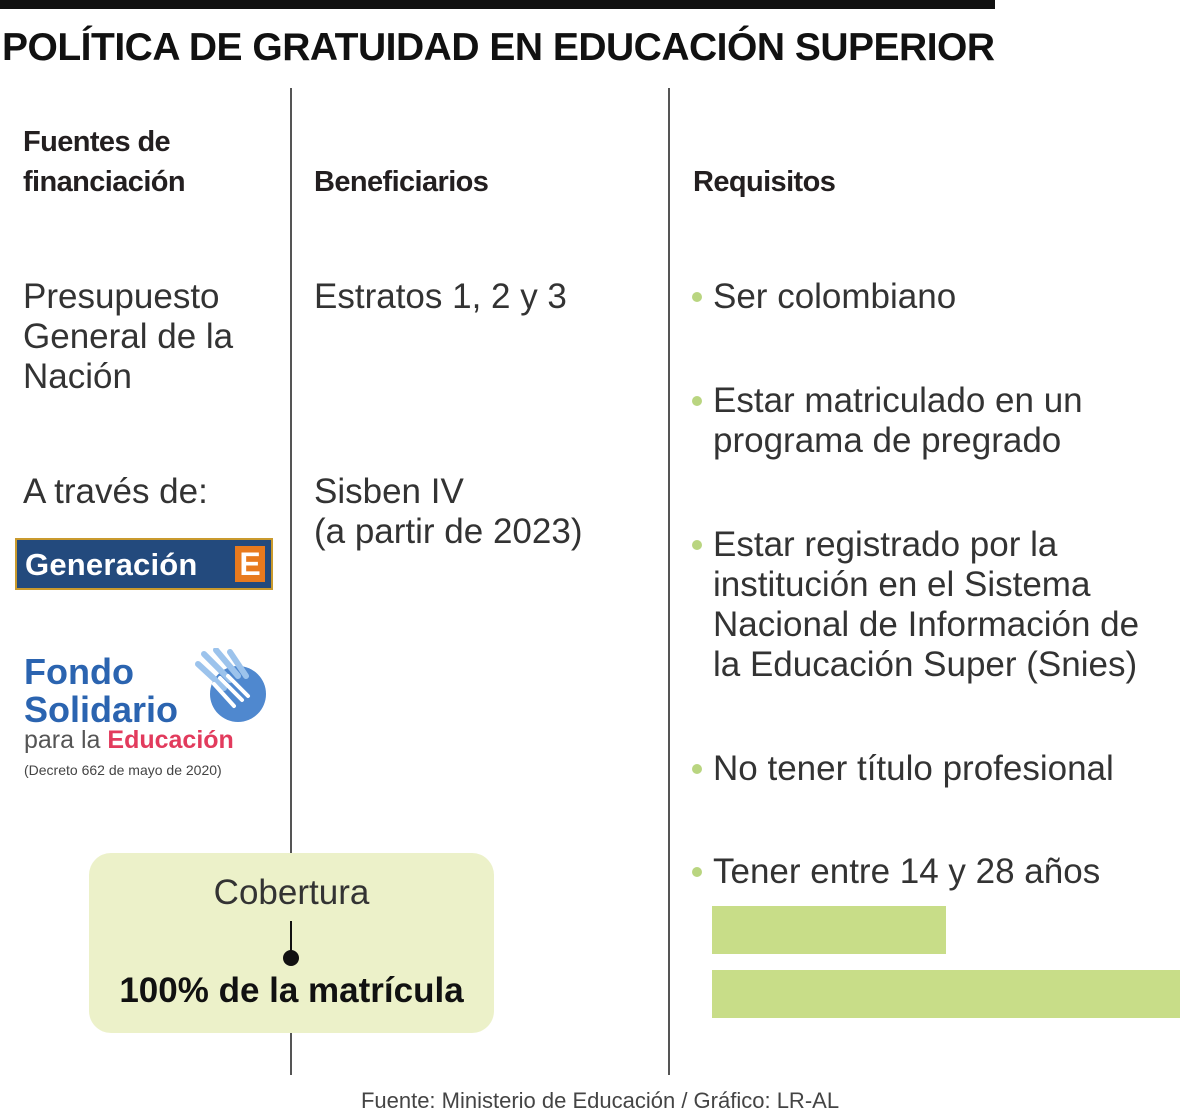 The image size is (1200, 1120). What do you see at coordinates (401, 182) in the screenshot?
I see `heading-beneficiarios: Beneficiarios` at bounding box center [401, 182].